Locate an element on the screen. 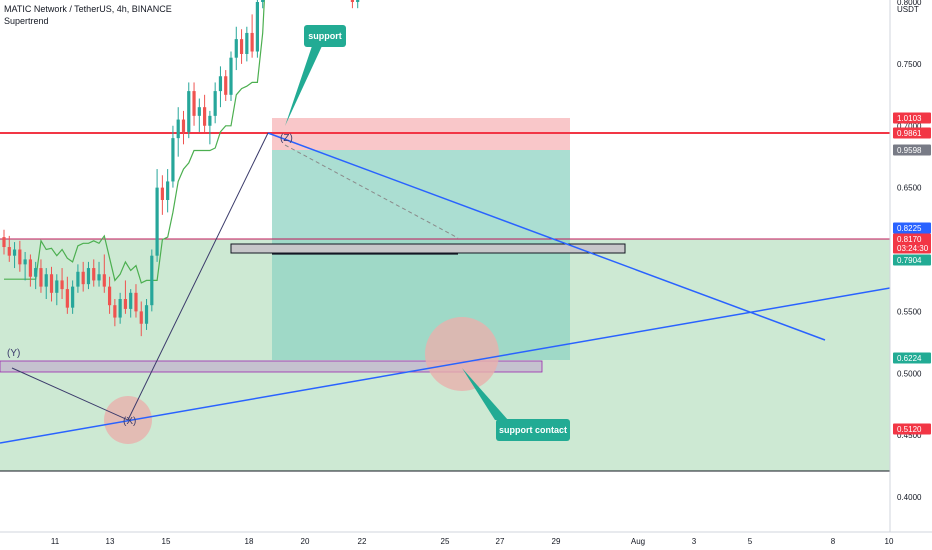 This screenshot has height=550, width=932. price-tick-label: 0.4000 is located at coordinates (909, 497).